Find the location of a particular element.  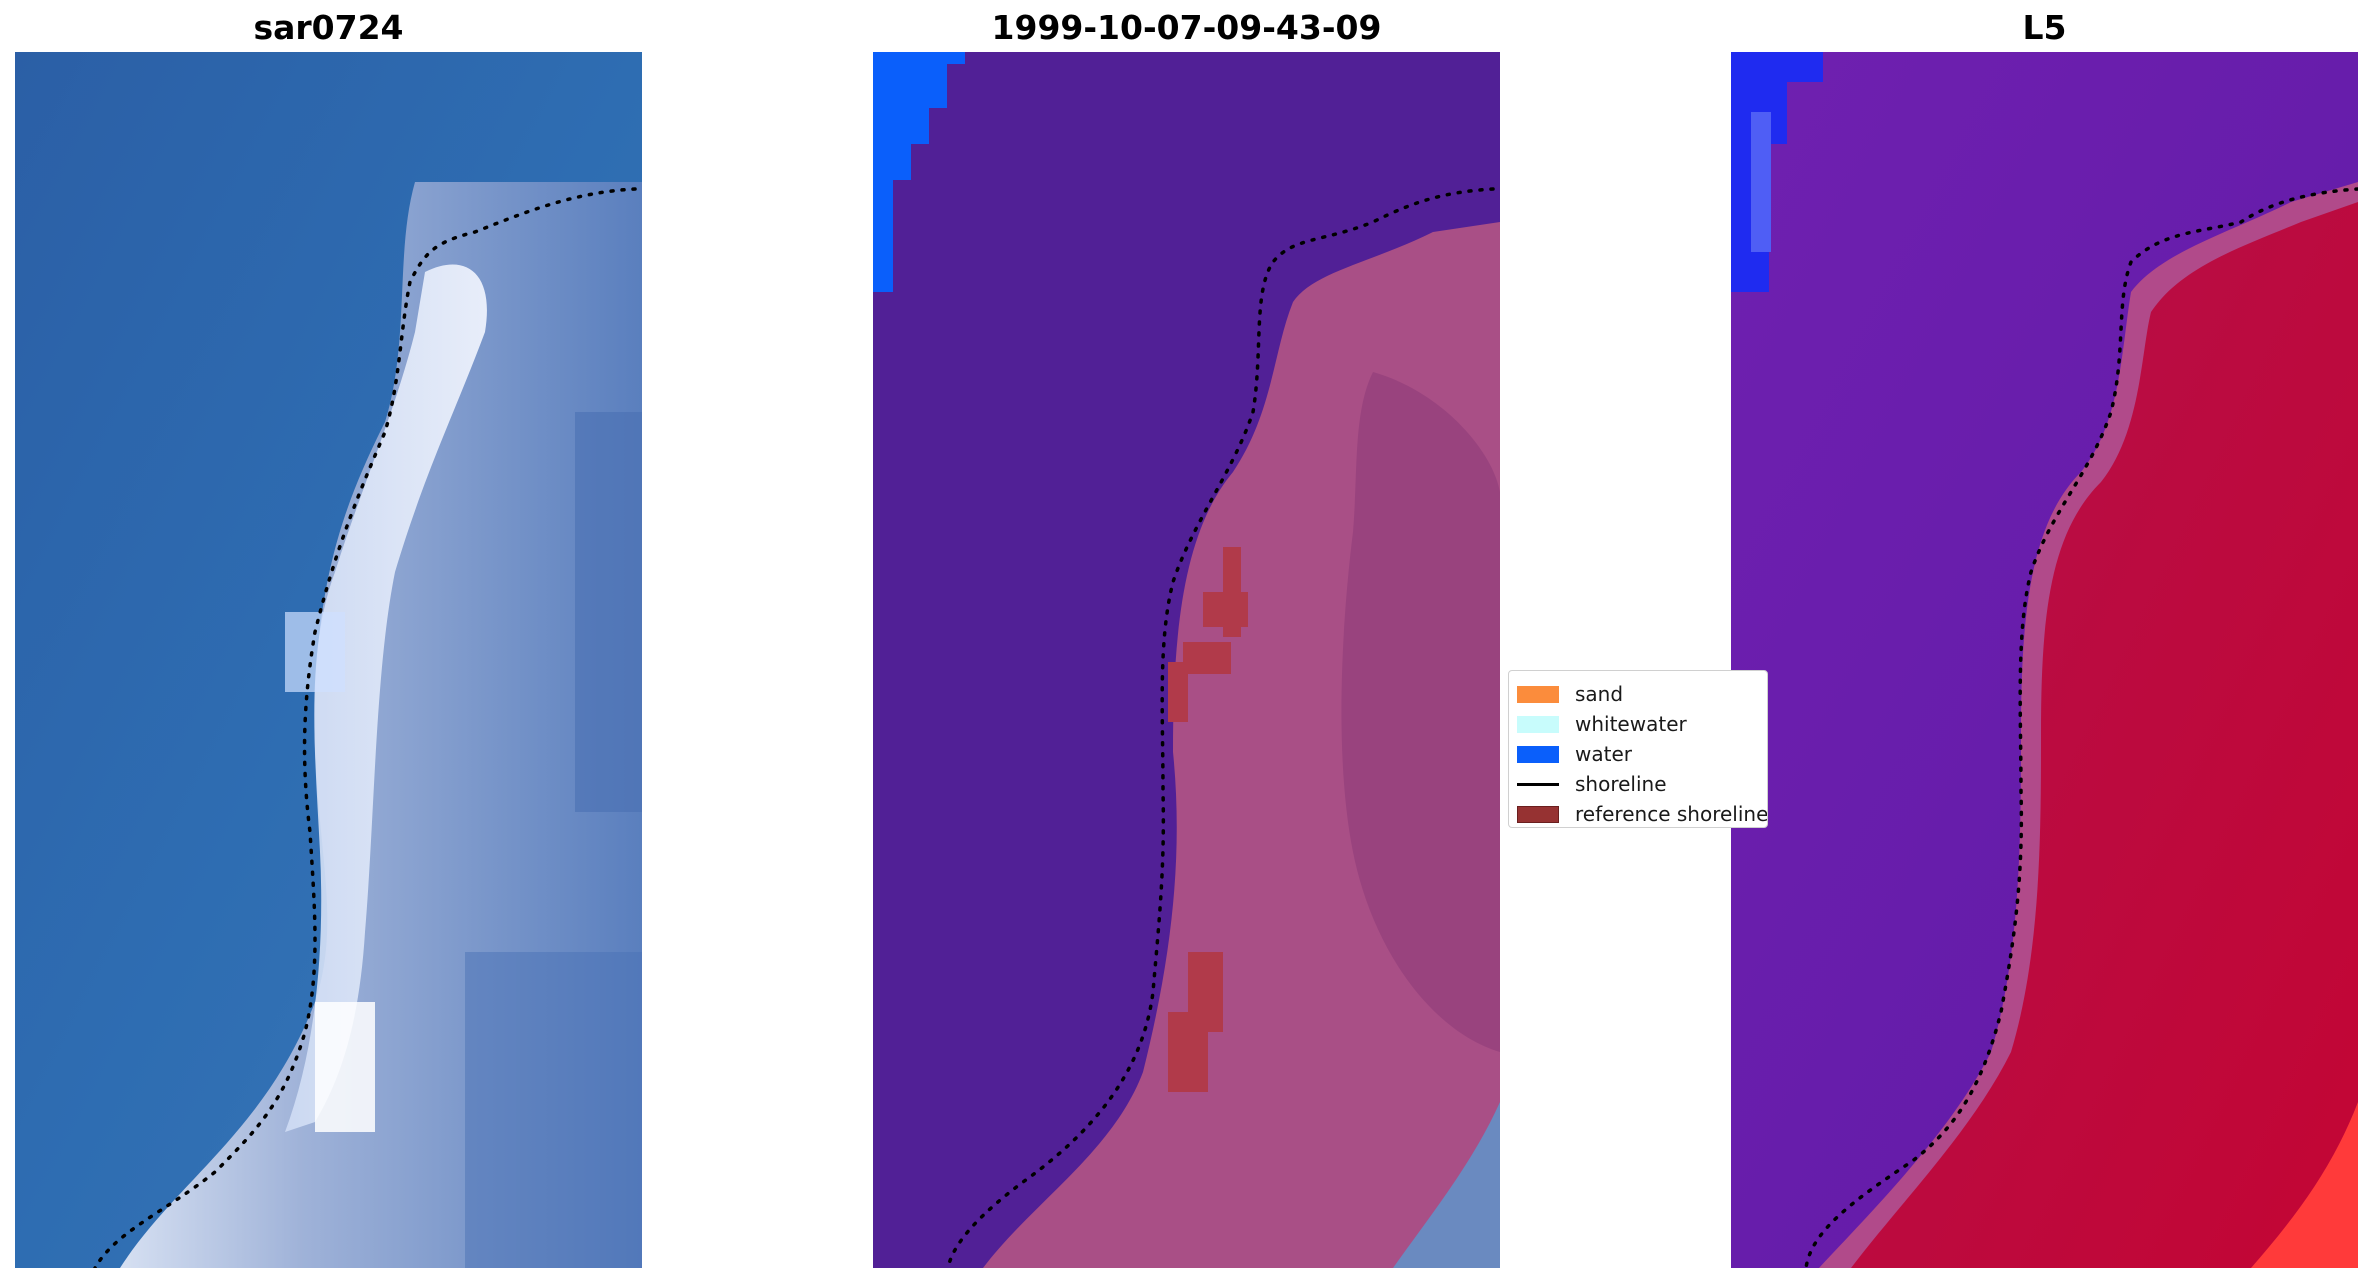

legend-label-reference-shoreline: reference shoreline is located at coordinates (1671, 814).